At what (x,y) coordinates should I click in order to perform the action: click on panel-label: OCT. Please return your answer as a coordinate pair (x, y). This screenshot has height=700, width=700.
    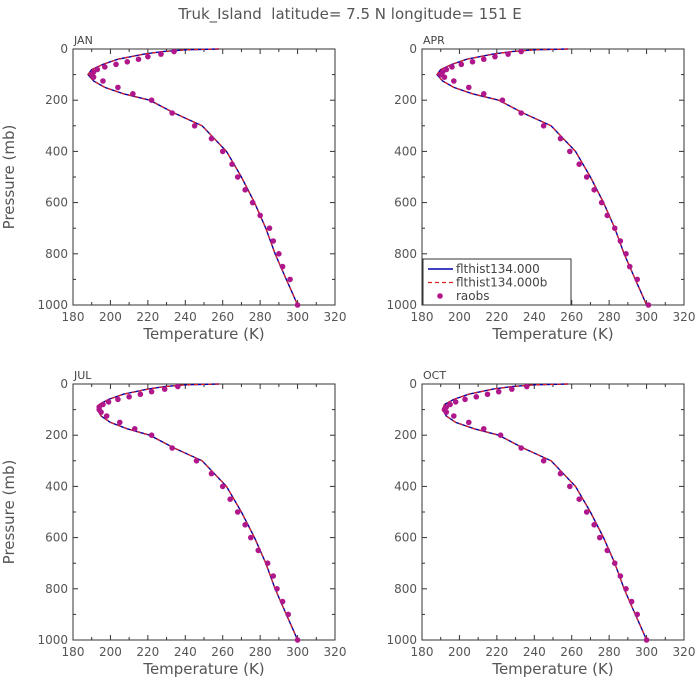
    Looking at the image, I should click on (434, 375).